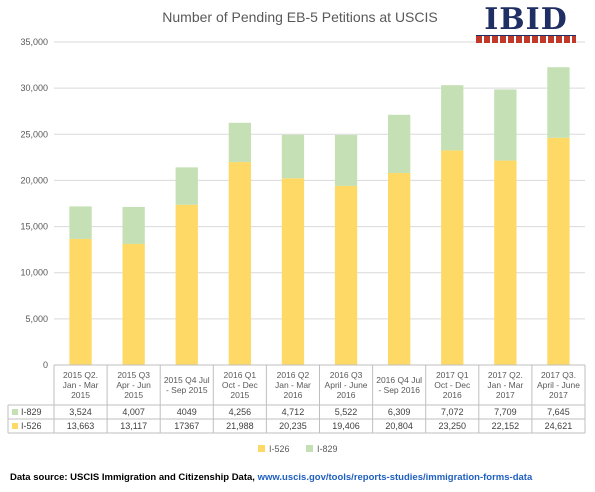 The width and height of the screenshot is (595, 492). Describe the element at coordinates (34, 180) in the screenshot. I see `y-tick-label: 20,000` at that location.